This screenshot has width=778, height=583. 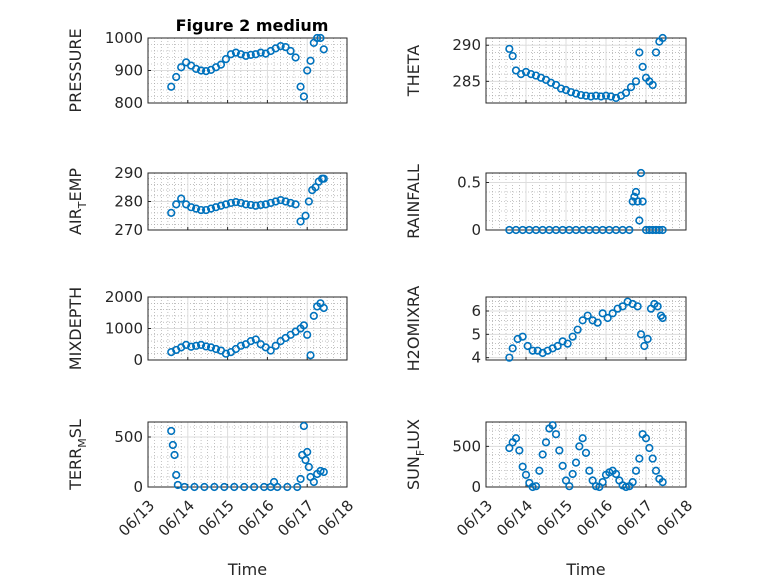 I want to click on y-tick-label: 1000, so click(x=124, y=329).